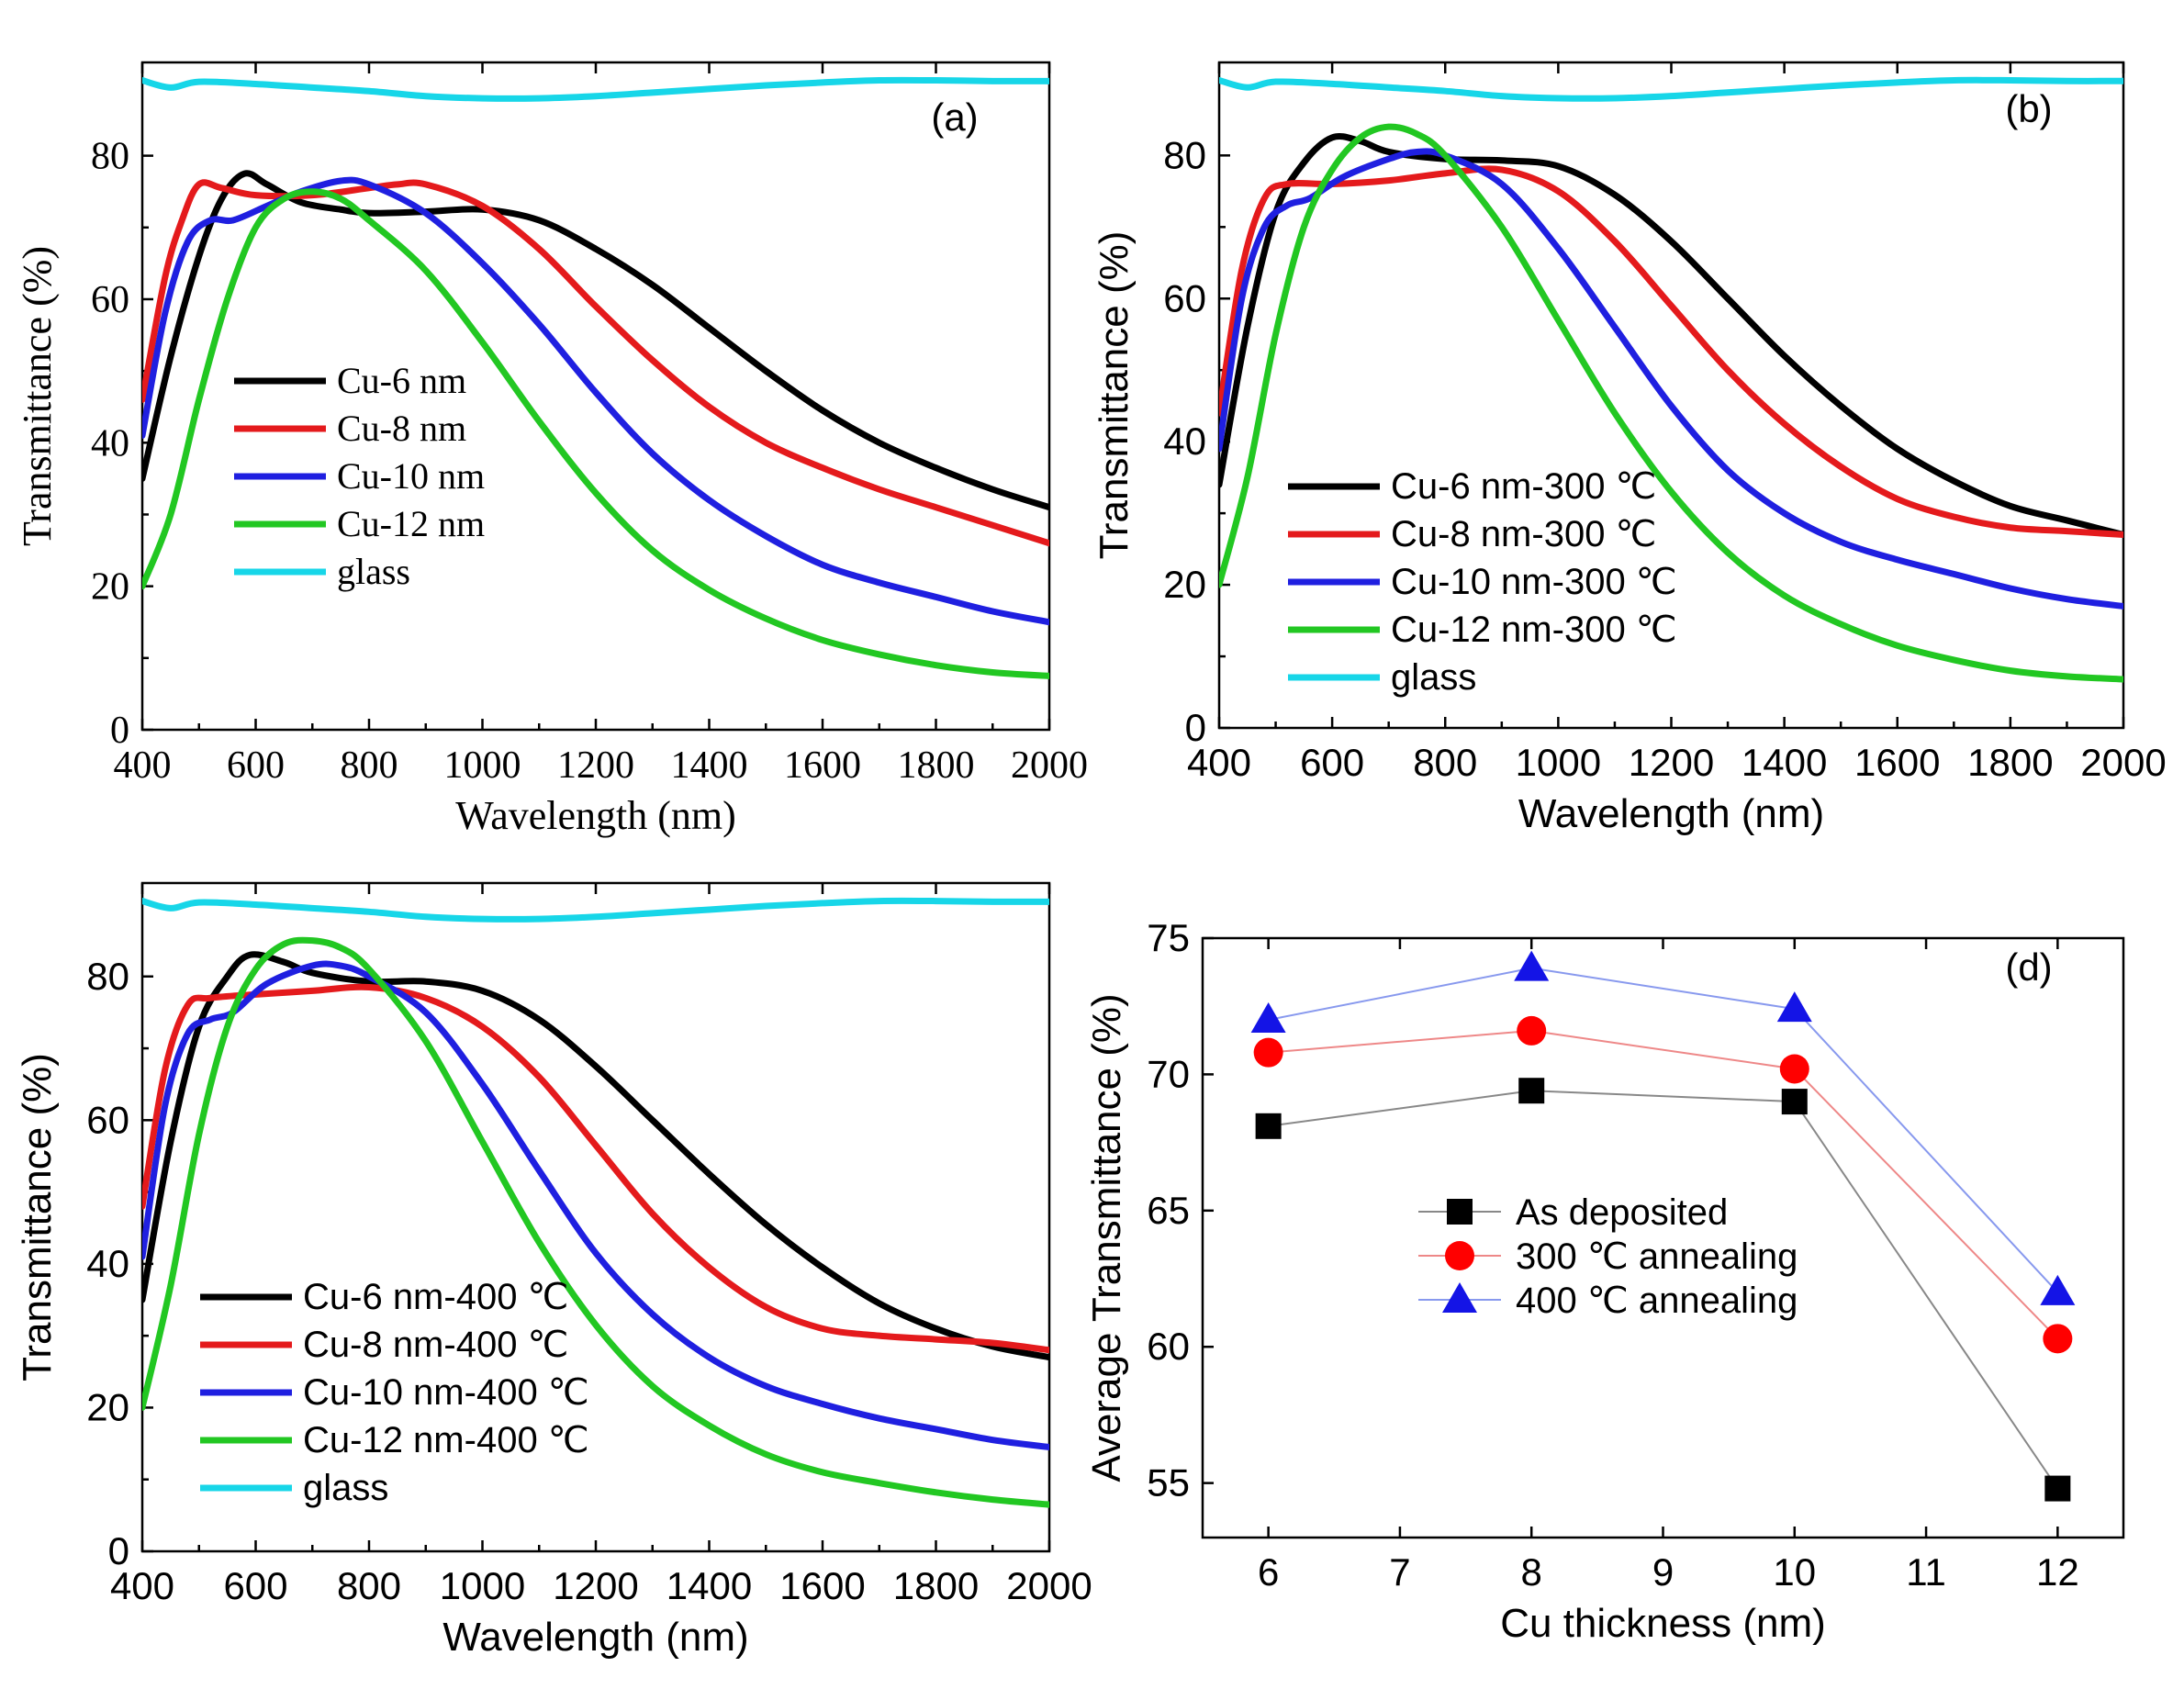 Image resolution: width=2184 pixels, height=1689 pixels. Describe the element at coordinates (435, 1345) in the screenshot. I see `legend-label-1: Cu-8 nm-400 ℃` at that location.